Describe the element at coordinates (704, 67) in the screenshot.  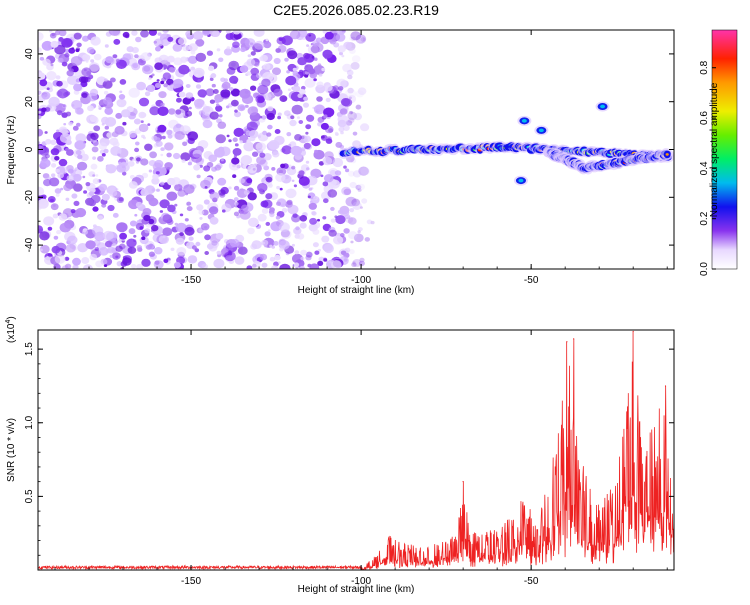
I see `colorbar-tick-label: 0.8` at that location.